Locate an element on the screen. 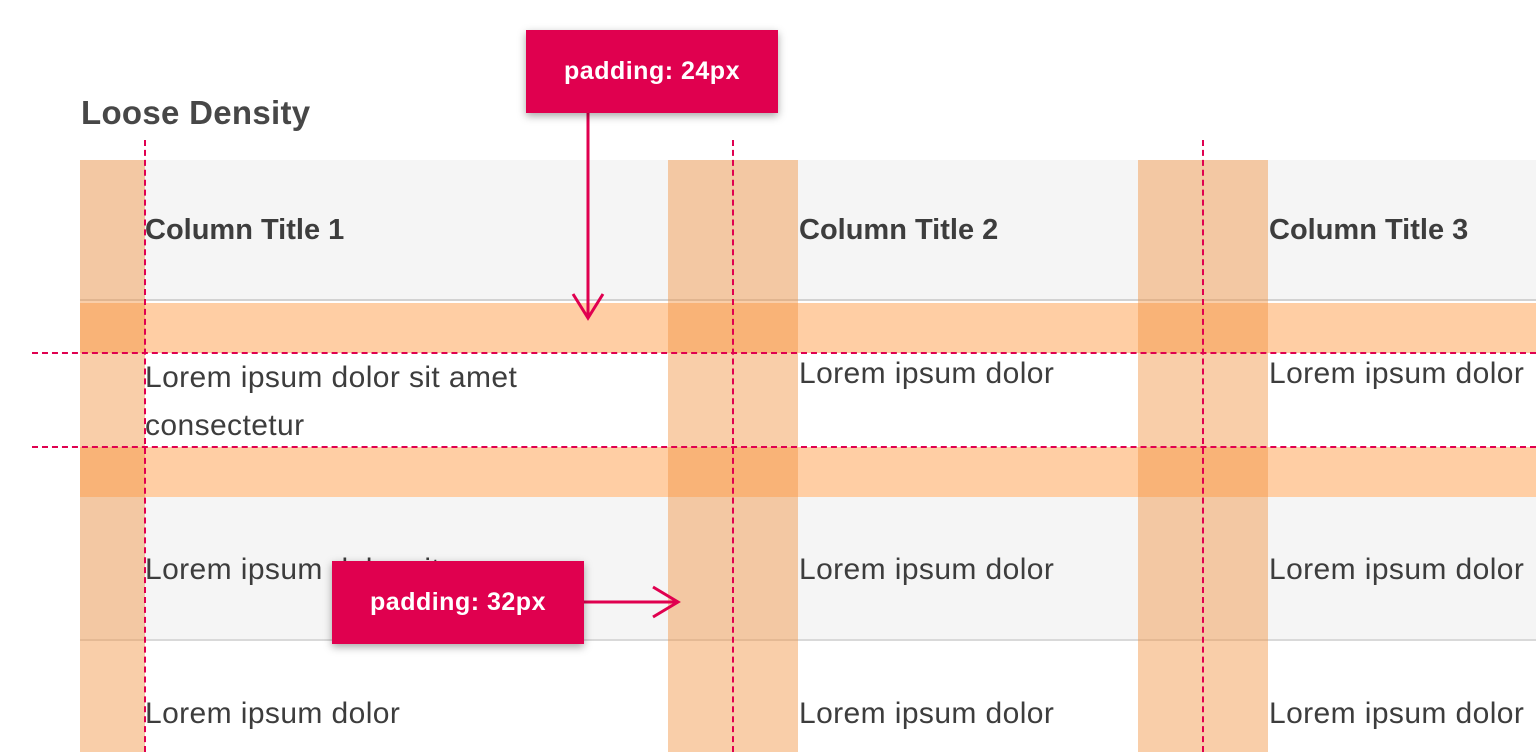 Image resolution: width=1536 pixels, height=752 pixels. column-header-3: Column Title 3 is located at coordinates (1369, 230).